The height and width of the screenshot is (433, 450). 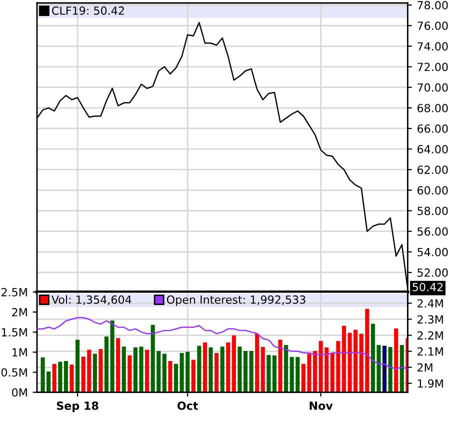 I want to click on y-tick-label: 56.00, so click(x=433, y=231).